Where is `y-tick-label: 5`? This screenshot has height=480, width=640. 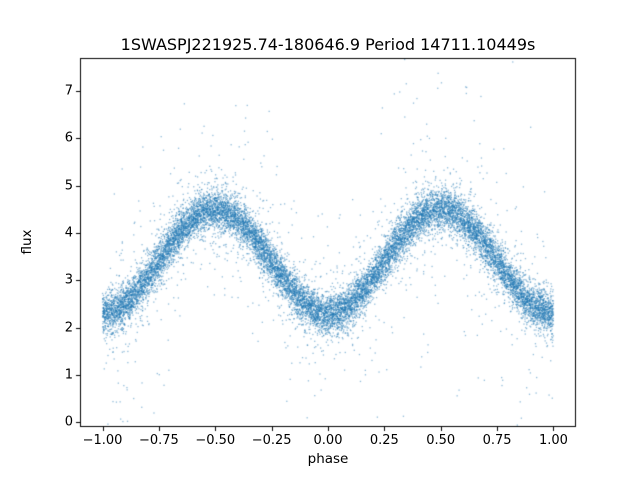
y-tick-label: 5 is located at coordinates (68, 186).